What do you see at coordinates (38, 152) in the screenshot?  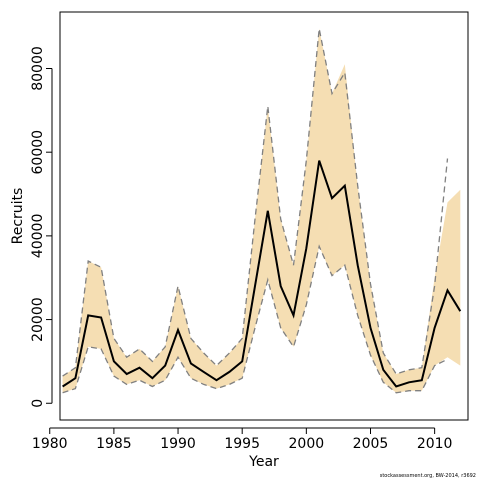 I see `y-tick-label: 60000` at bounding box center [38, 152].